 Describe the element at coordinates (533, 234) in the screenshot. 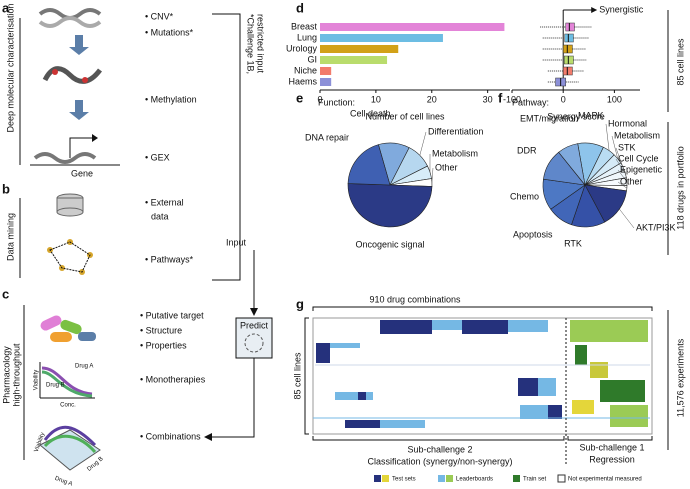

I see `slice-label: Apoptosis` at that location.